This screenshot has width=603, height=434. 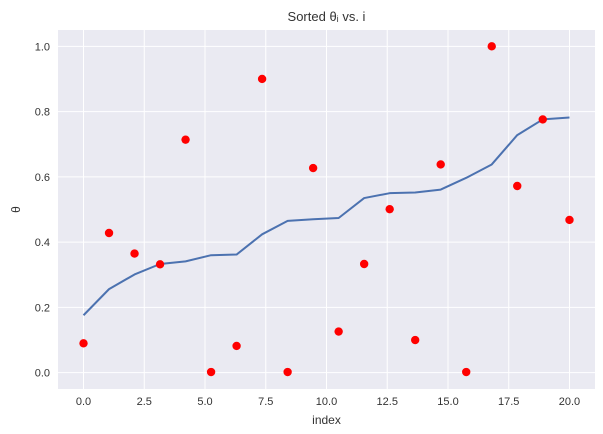 I want to click on x-axis-label: index, so click(x=326, y=420).